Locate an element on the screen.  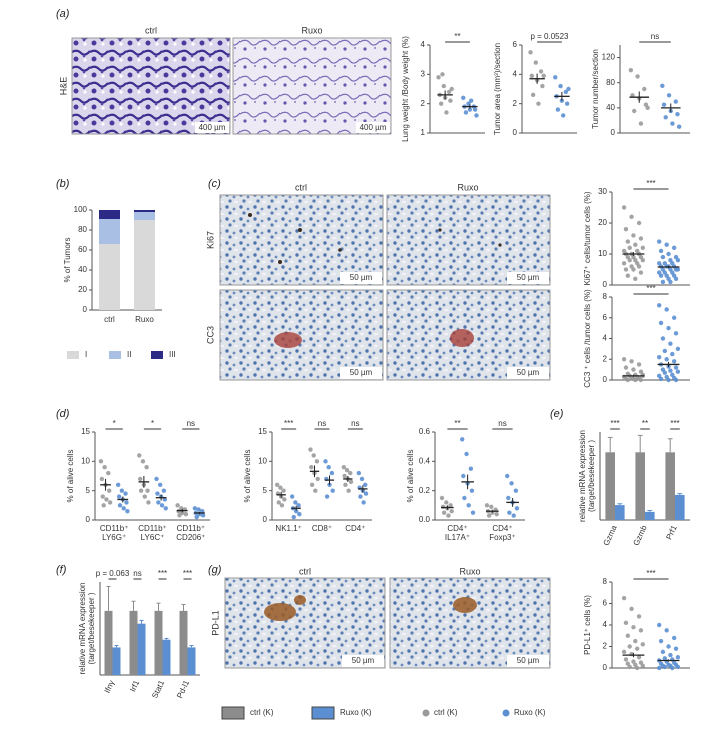
x-tick-label: Prf1 is located at coordinates (671, 532).